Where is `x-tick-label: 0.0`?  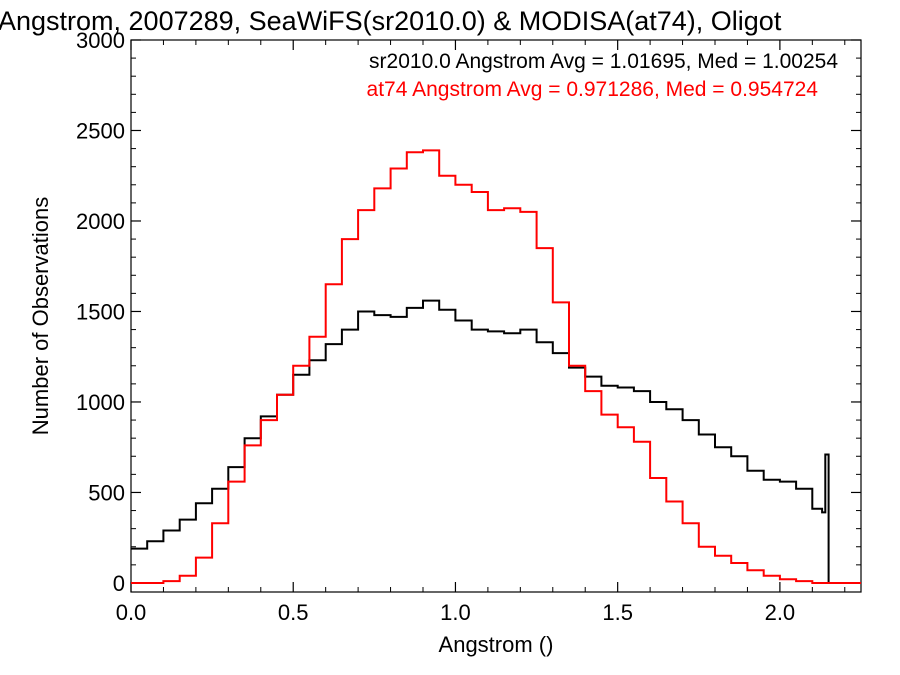
x-tick-label: 0.0 is located at coordinates (131, 612).